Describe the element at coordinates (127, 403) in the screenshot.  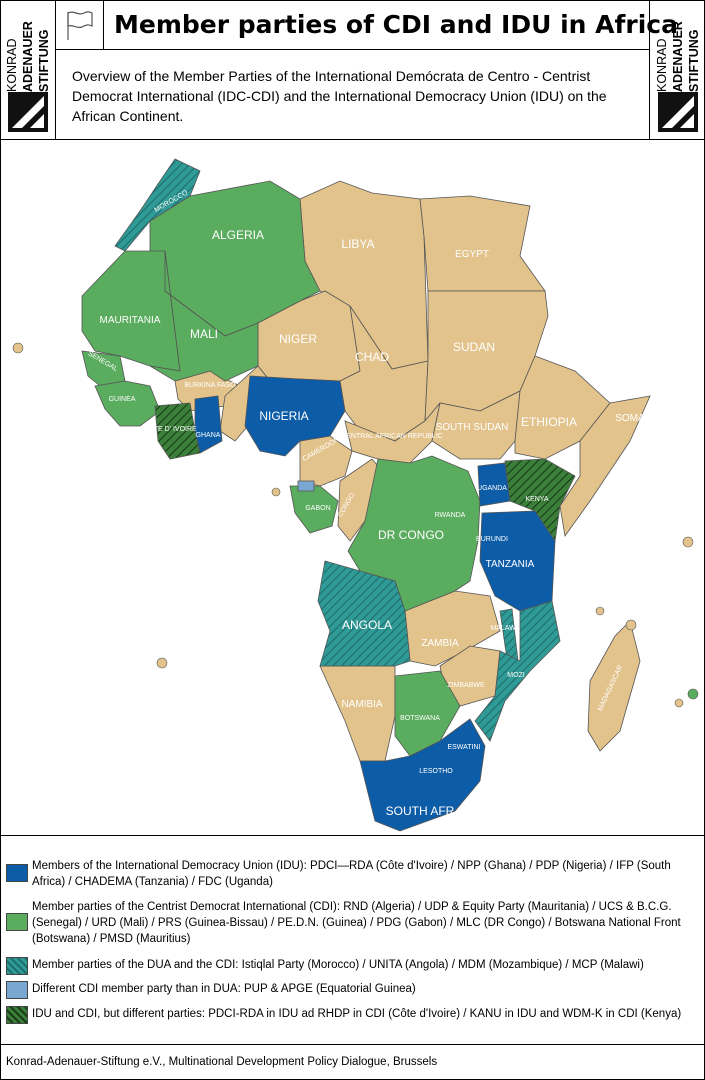
I see `country-guinea` at that location.